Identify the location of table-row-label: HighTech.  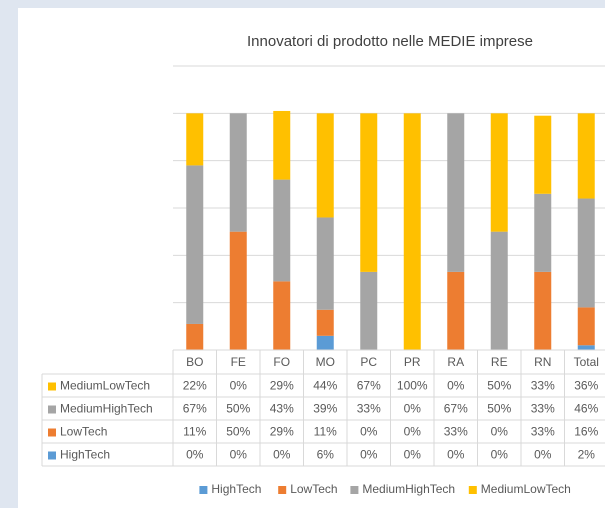
(85, 455).